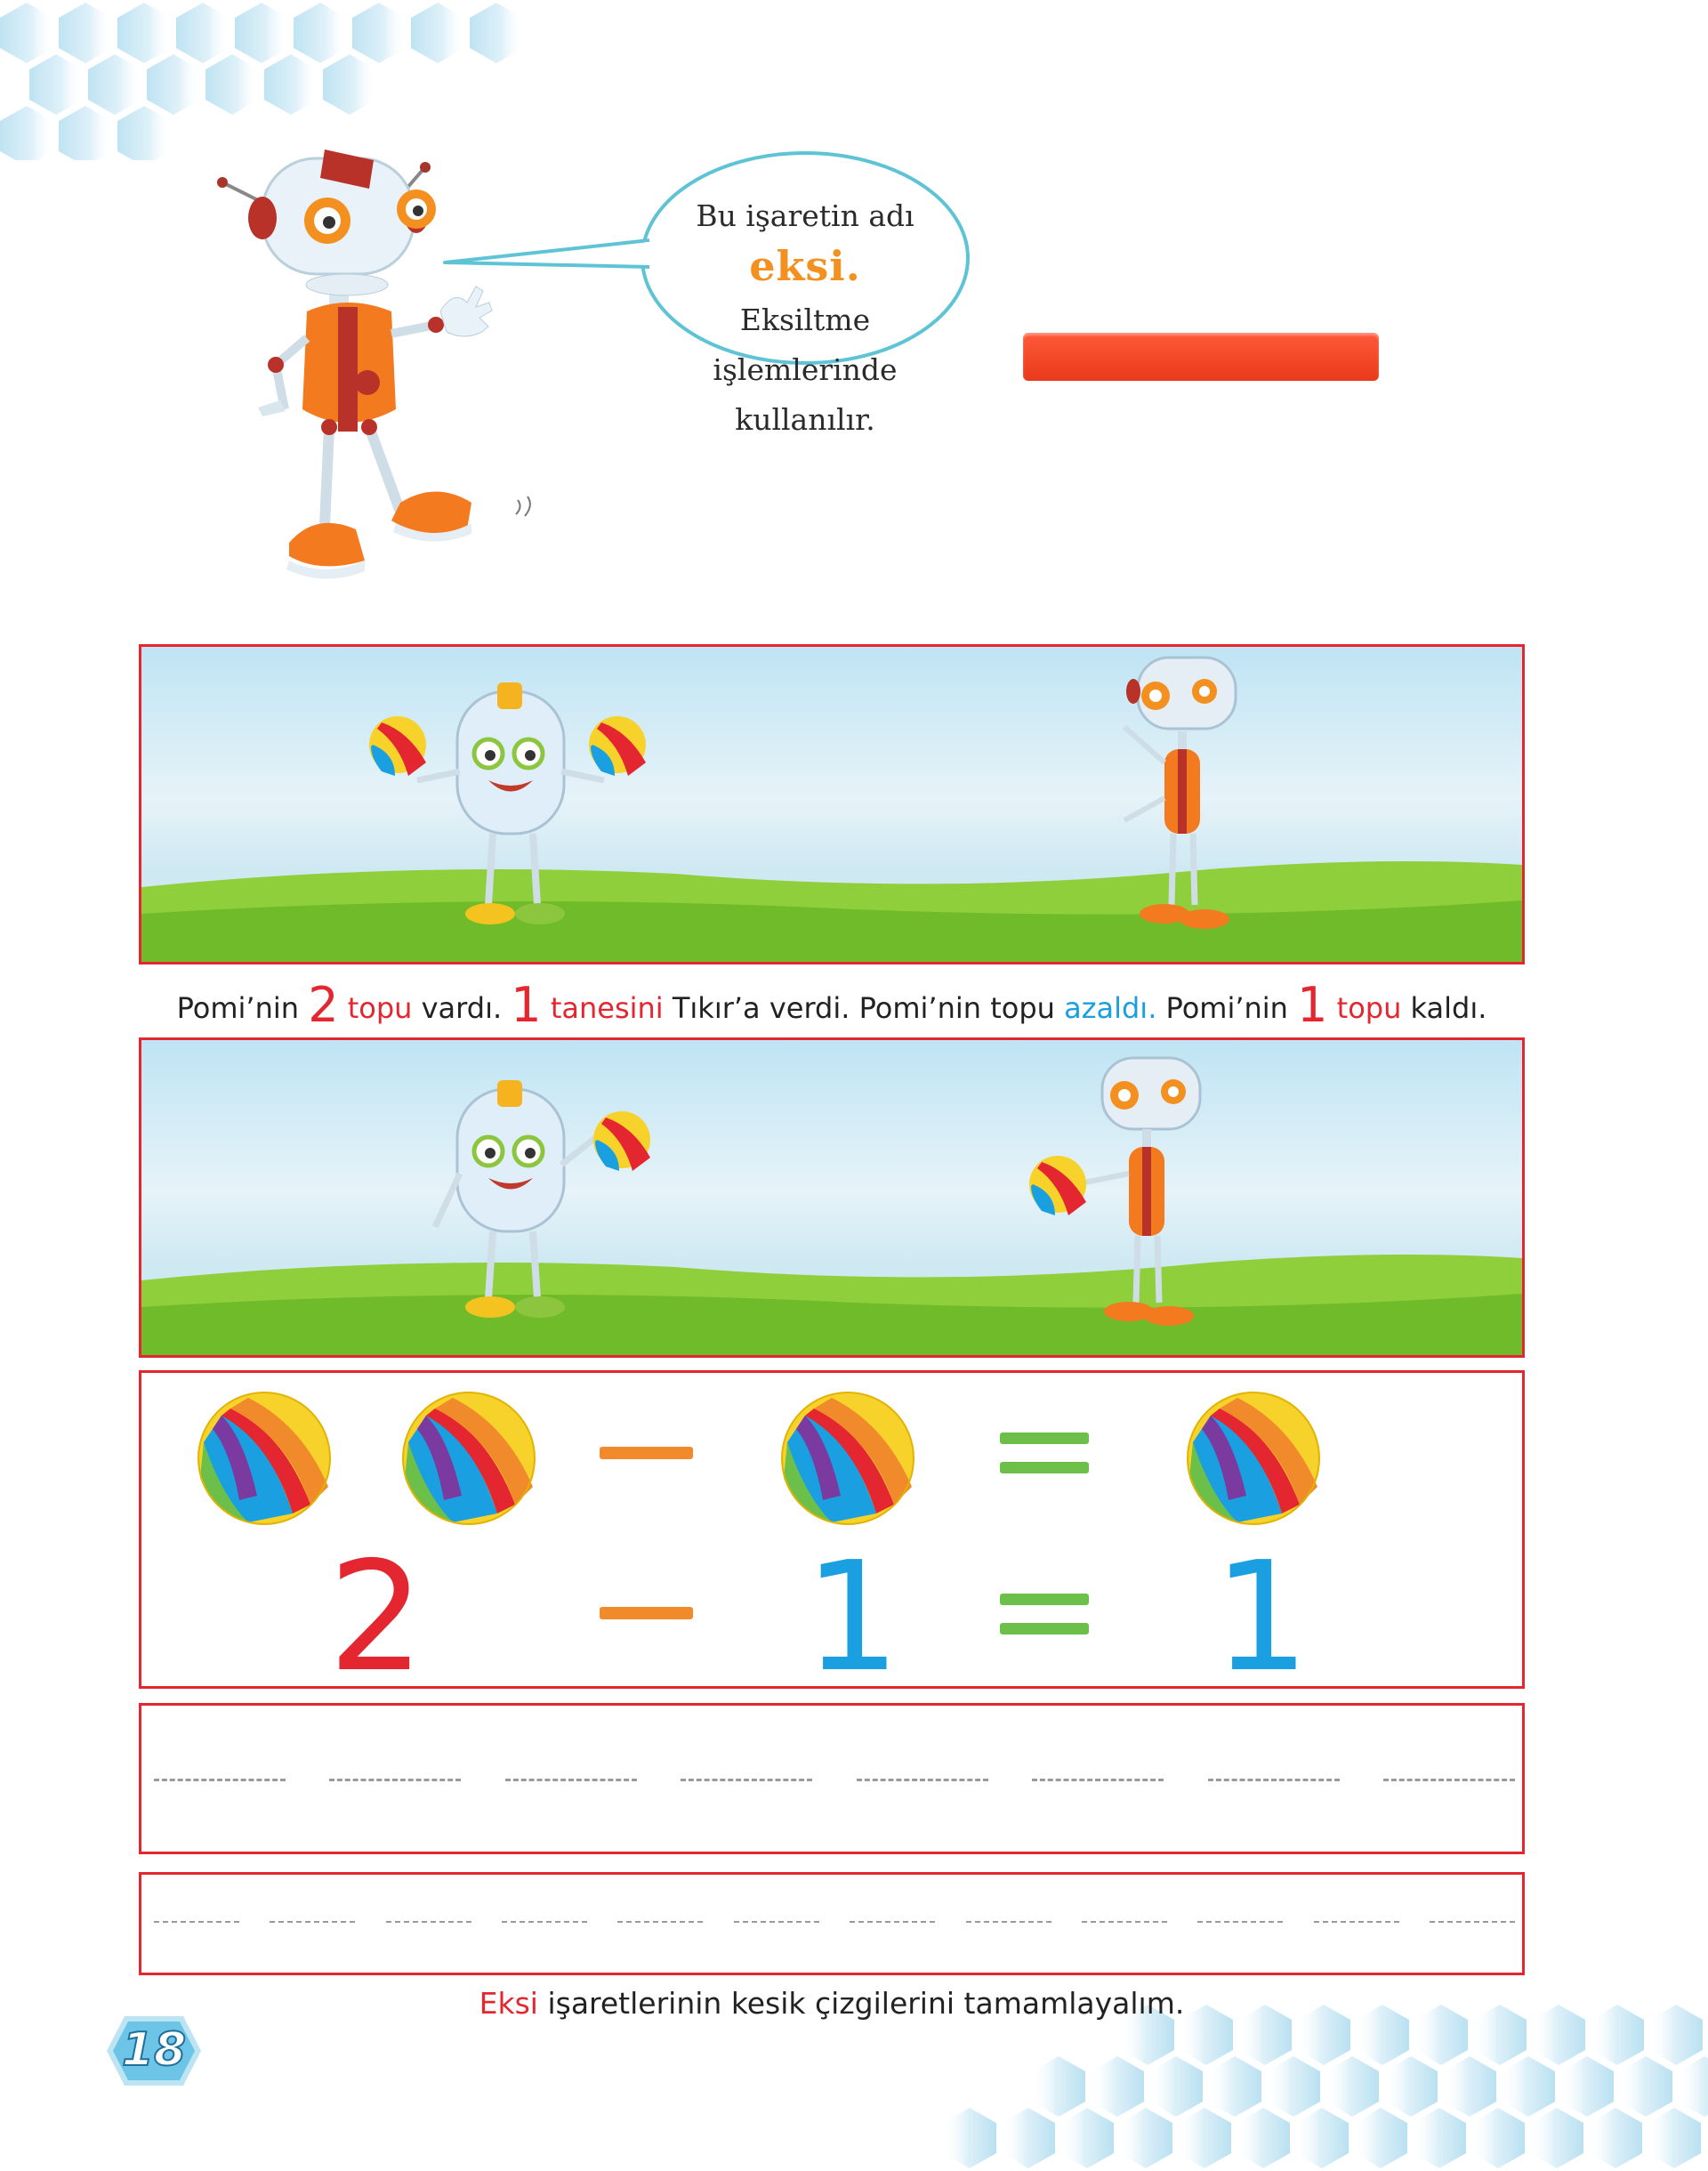 Image resolution: width=1708 pixels, height=2171 pixels. Describe the element at coordinates (1227, 1008) in the screenshot. I see `story-text-4: Pomi’nin` at that location.